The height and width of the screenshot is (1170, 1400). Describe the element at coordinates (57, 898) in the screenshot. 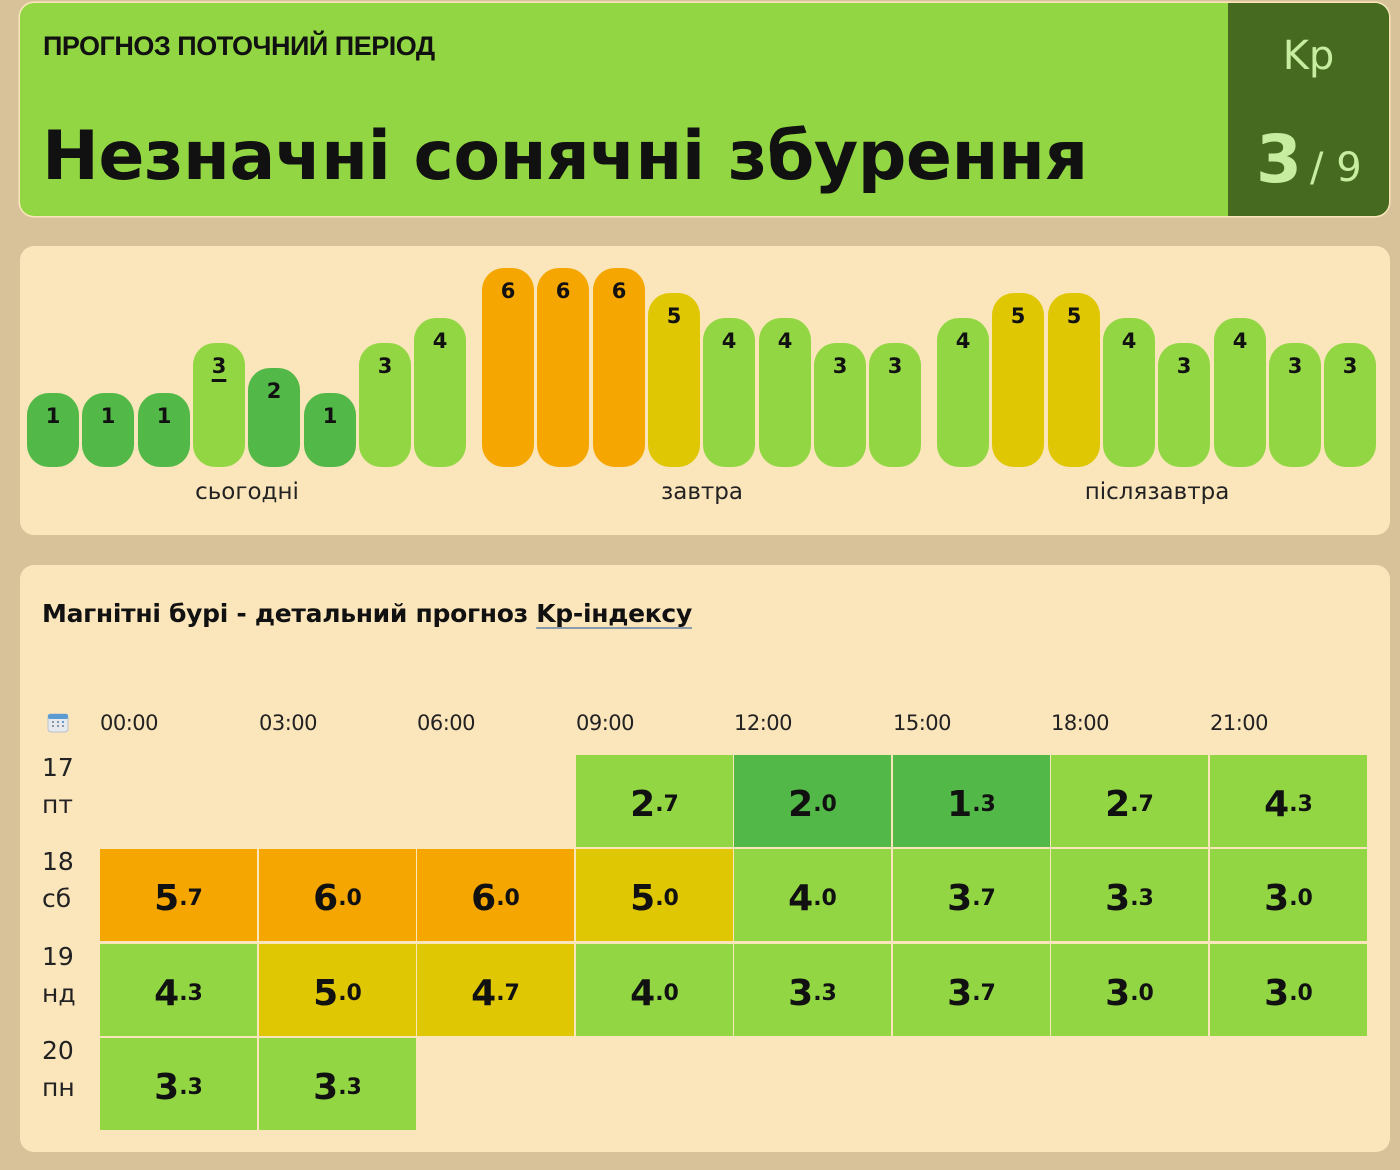

I see `weekday: сб` at that location.